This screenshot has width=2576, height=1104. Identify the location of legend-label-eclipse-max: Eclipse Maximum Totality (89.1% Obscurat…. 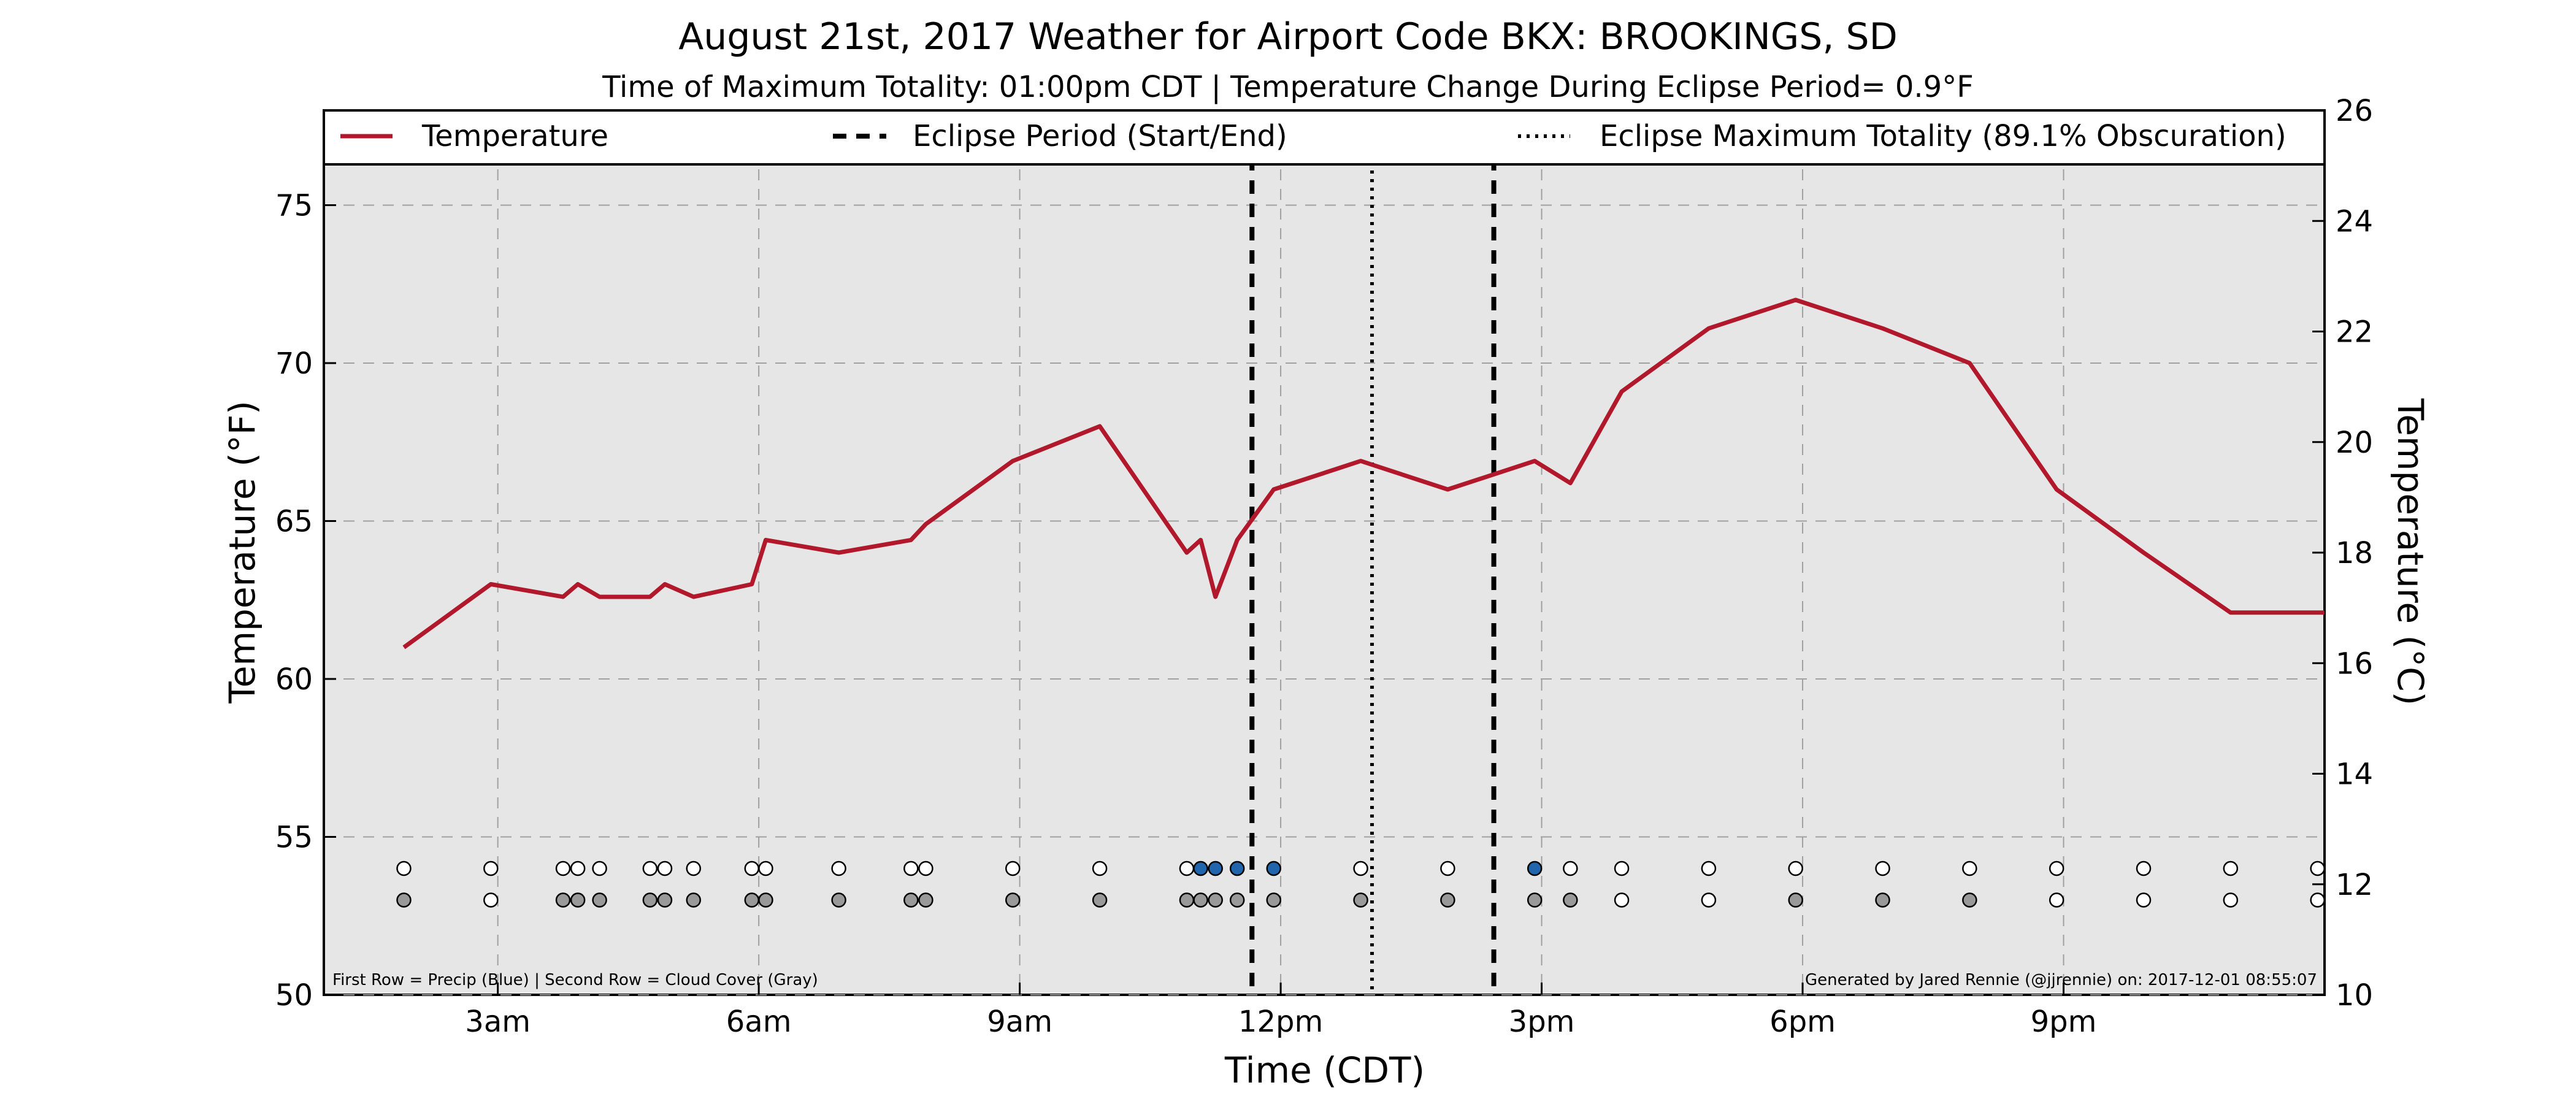
(1943, 136).